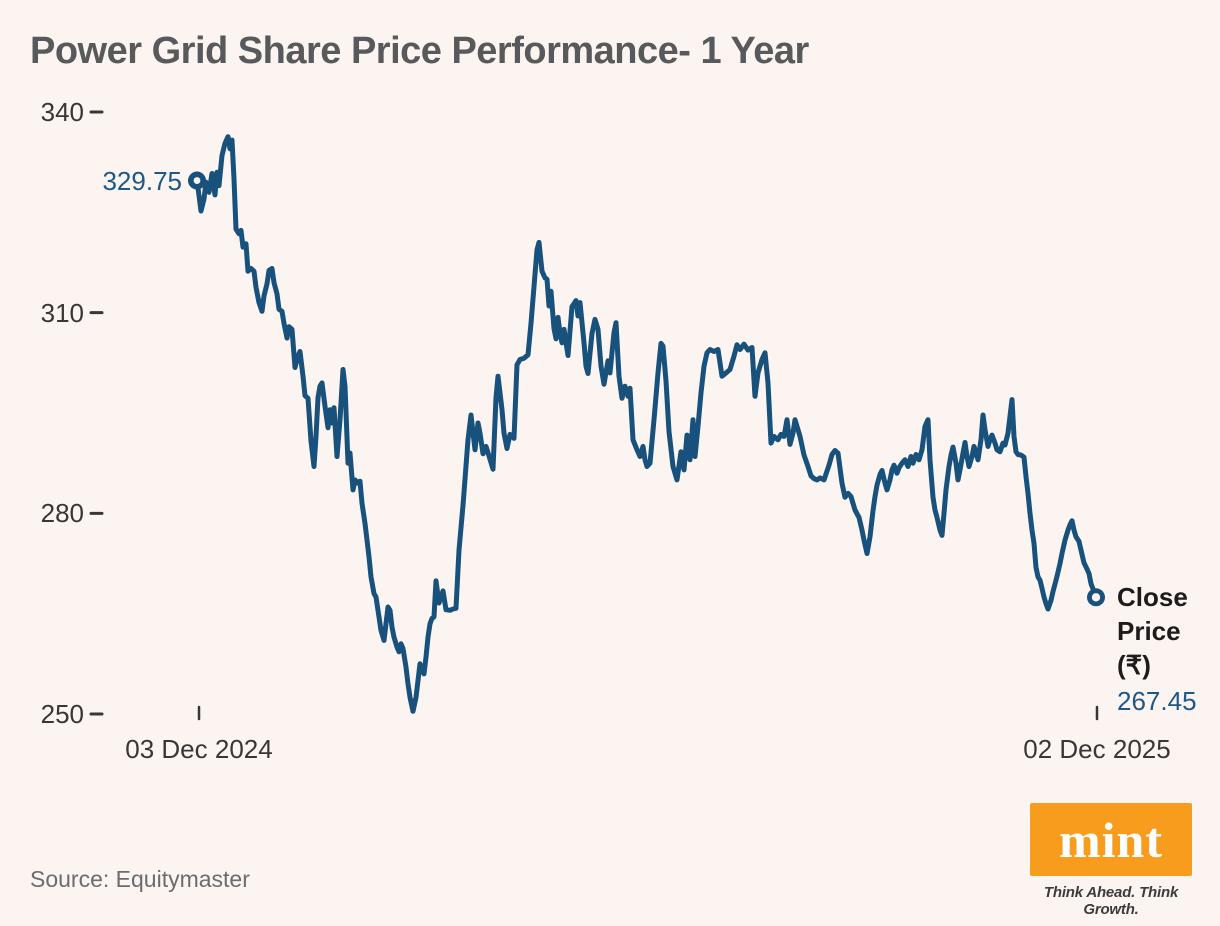 This screenshot has width=1220, height=926. What do you see at coordinates (62, 513) in the screenshot?
I see `y-axis-label: 280` at bounding box center [62, 513].